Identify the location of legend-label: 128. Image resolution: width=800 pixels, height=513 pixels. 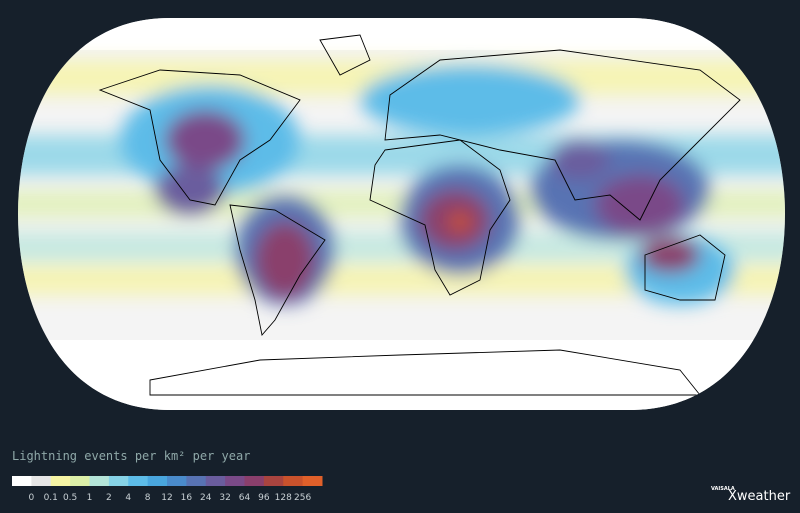
(283, 498).